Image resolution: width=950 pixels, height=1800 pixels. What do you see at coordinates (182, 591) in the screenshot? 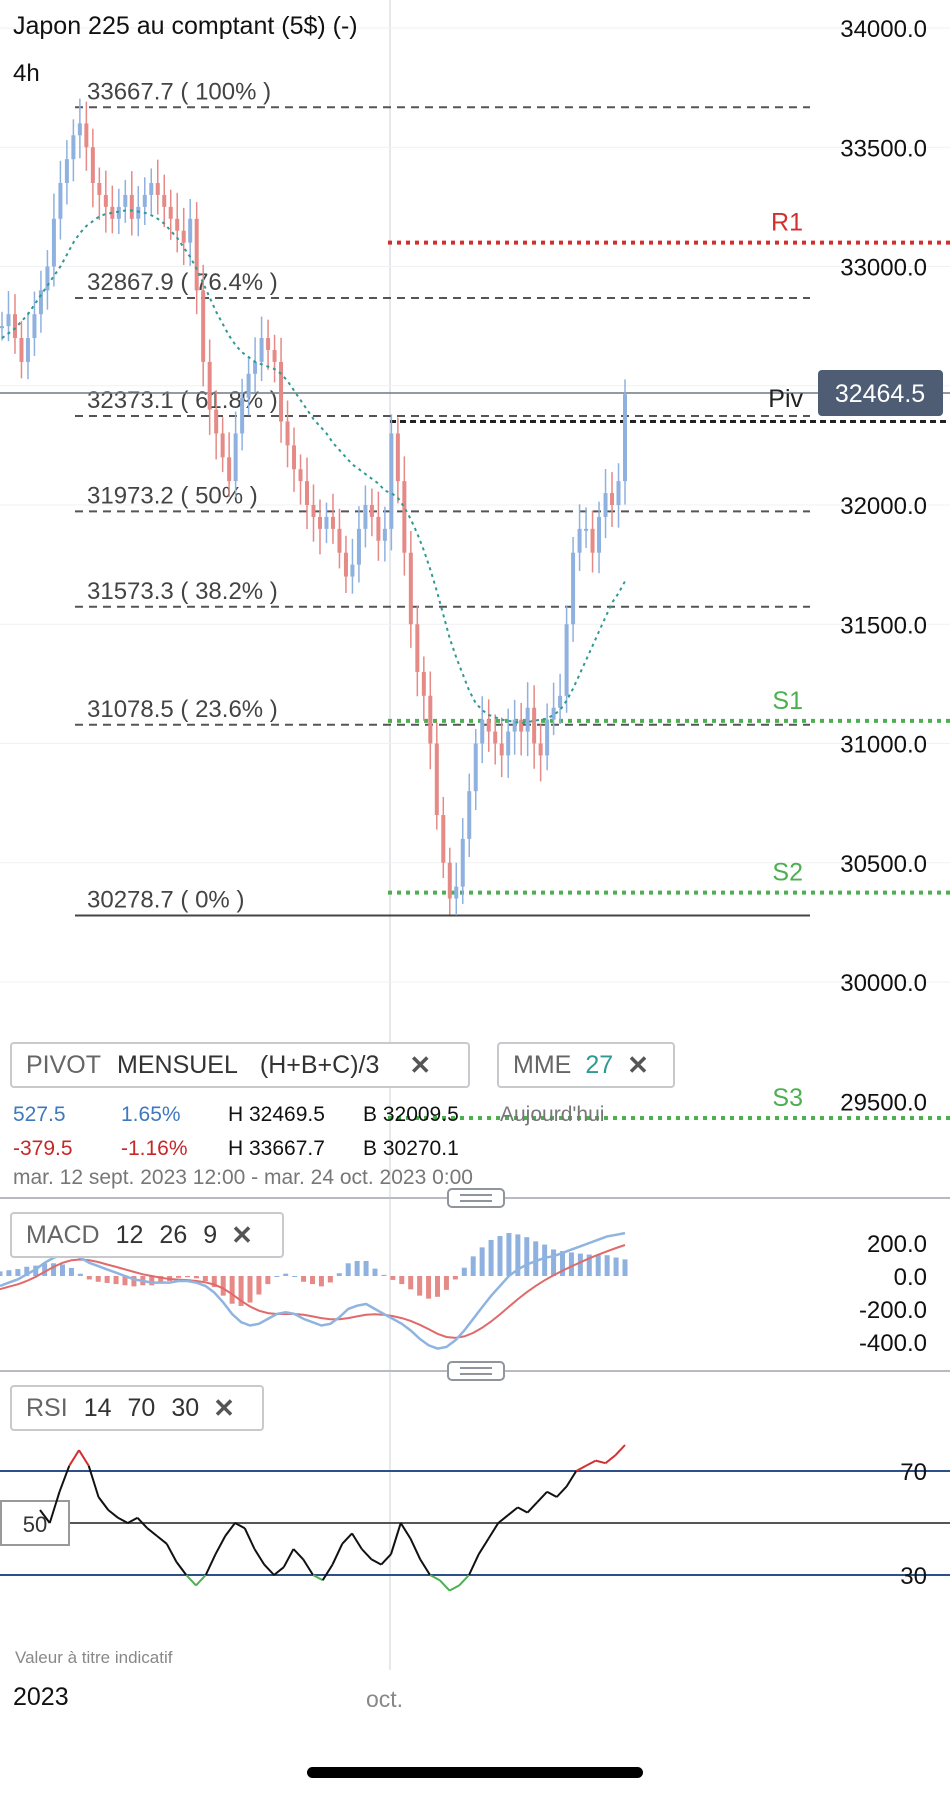
I see `fib-label: 31573.3 ( 38.2% )` at bounding box center [182, 591].